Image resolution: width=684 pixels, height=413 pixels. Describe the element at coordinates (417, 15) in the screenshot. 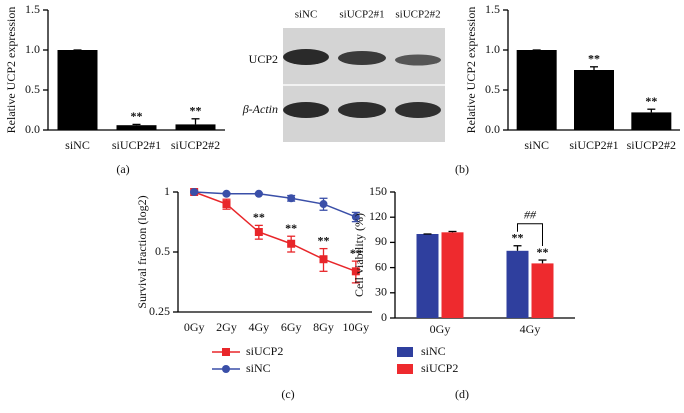

I see `lane-label: siUCP2#2` at that location.